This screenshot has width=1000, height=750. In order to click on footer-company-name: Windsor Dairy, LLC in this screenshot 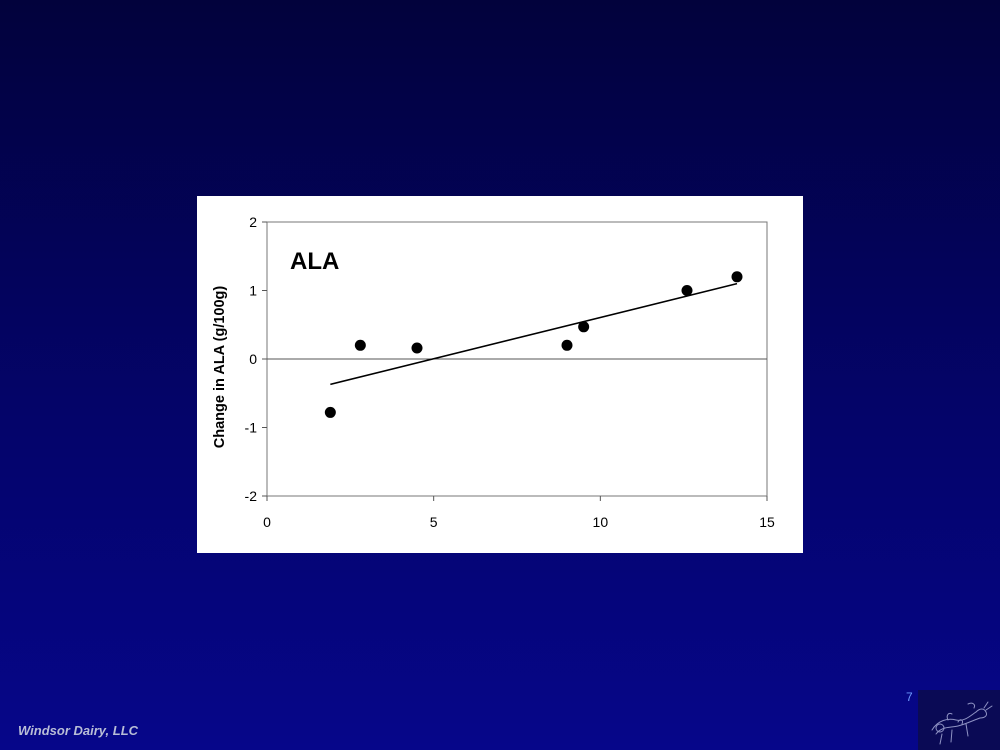, I will do `click(78, 730)`.